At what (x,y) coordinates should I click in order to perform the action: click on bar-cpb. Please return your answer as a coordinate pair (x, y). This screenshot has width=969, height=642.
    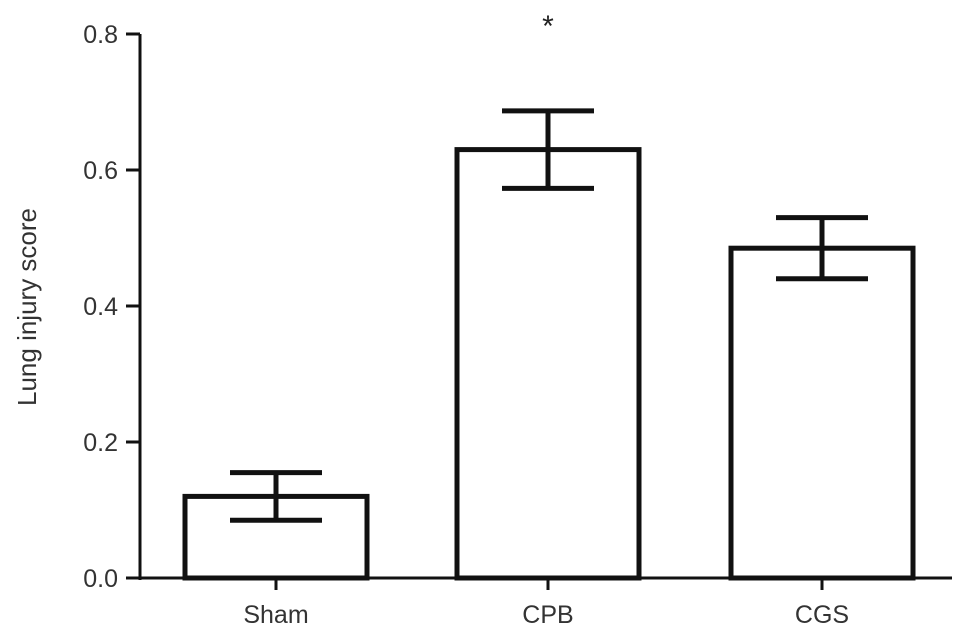
    Looking at the image, I should click on (548, 364).